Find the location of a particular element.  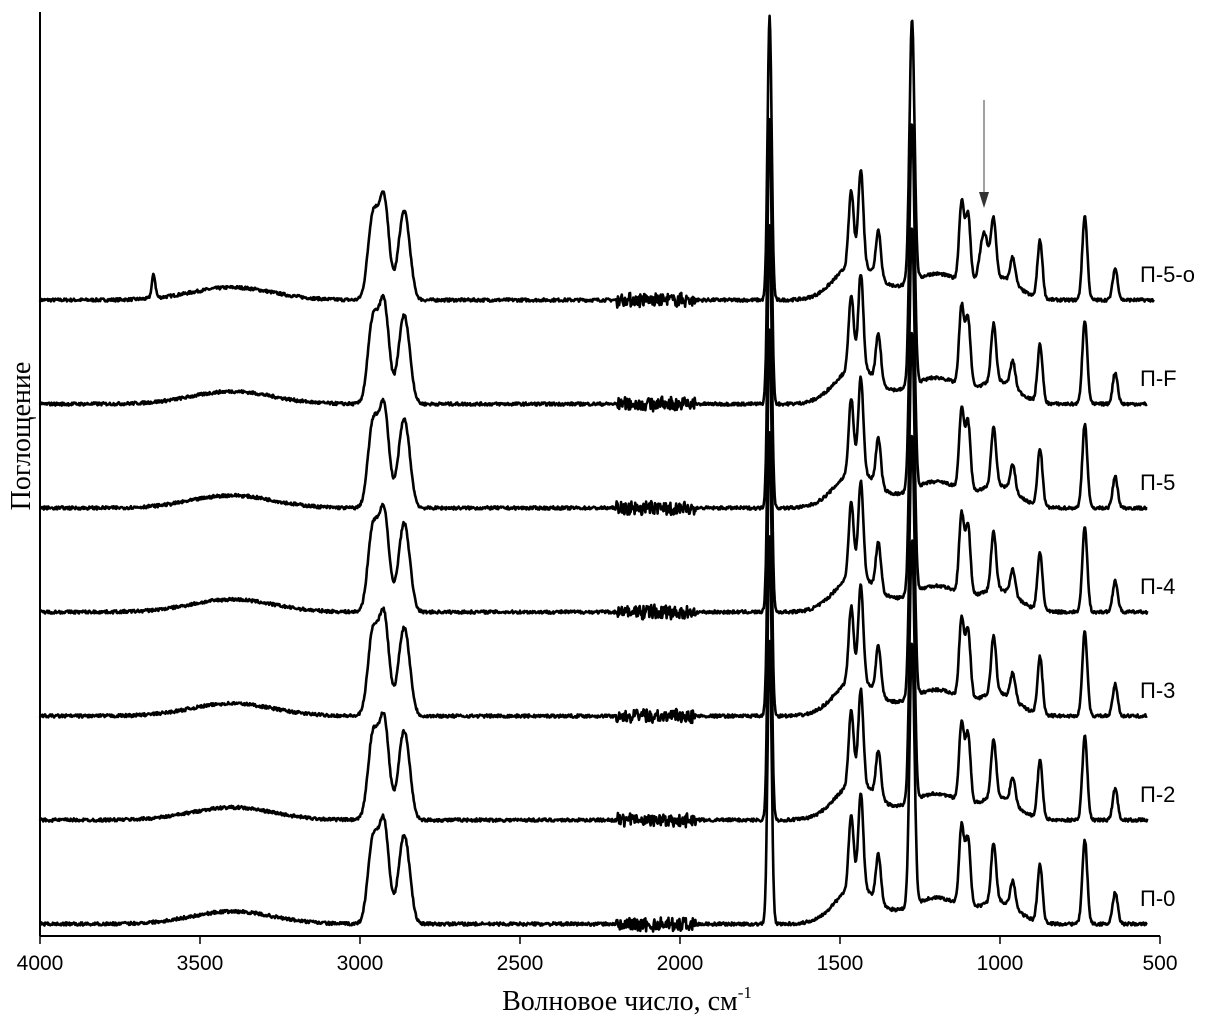

y-axis-title: Поглощение is located at coordinates (21, 436).